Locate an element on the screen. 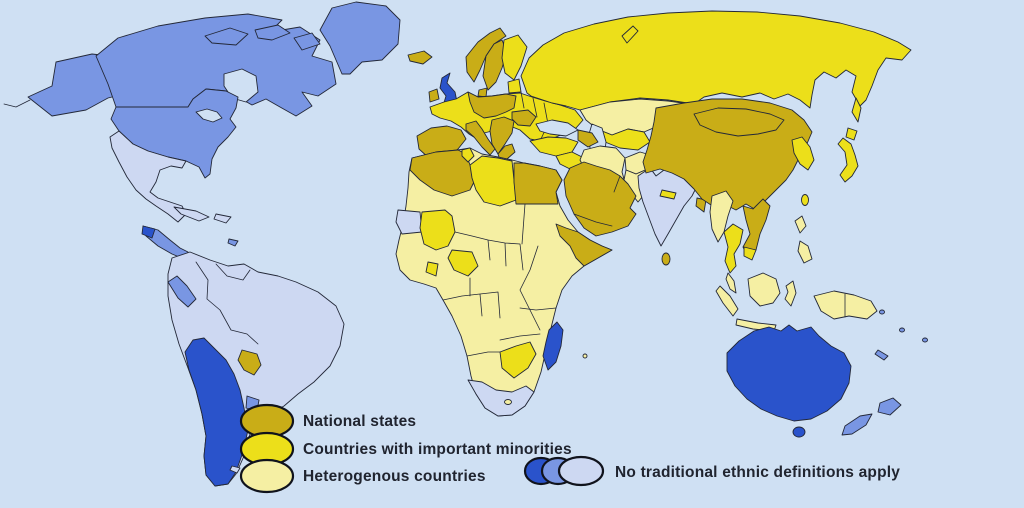 This screenshot has width=1024, height=508. south-america is located at coordinates (256, 369).